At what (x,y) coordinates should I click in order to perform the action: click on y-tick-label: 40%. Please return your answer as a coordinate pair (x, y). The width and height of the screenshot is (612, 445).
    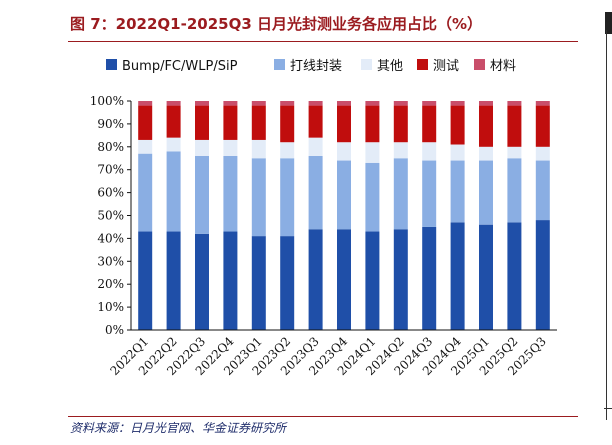
    Looking at the image, I should click on (110, 238).